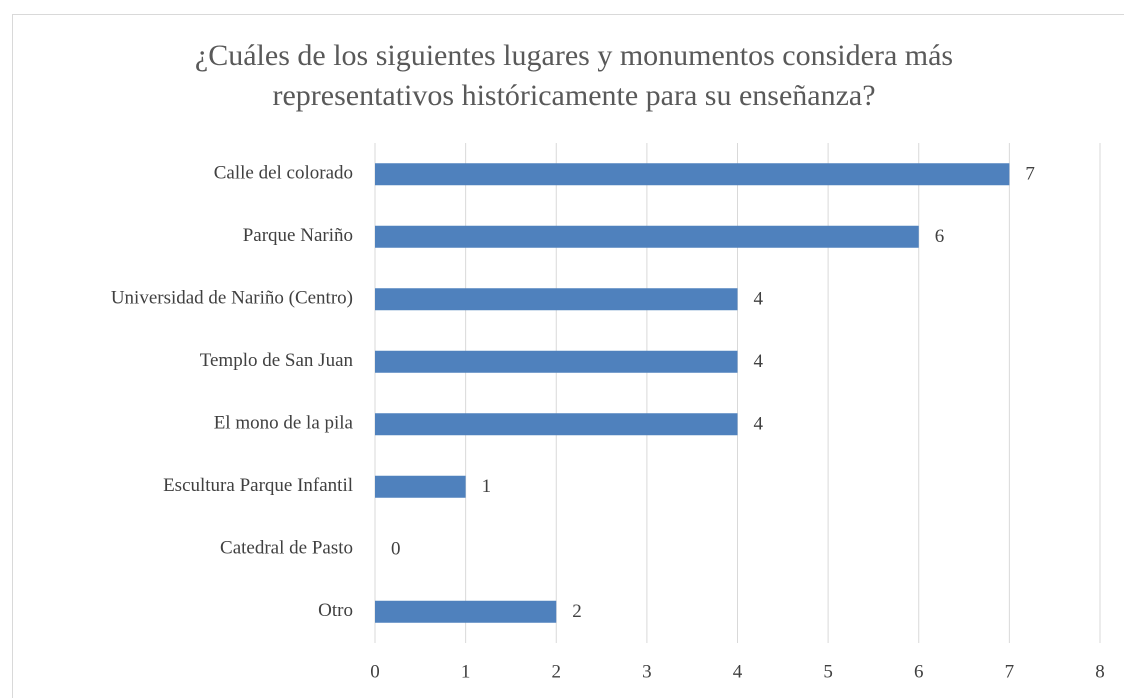 The height and width of the screenshot is (698, 1124). Describe the element at coordinates (277, 360) in the screenshot. I see `y-tick-label: Templo de San Juan` at that location.